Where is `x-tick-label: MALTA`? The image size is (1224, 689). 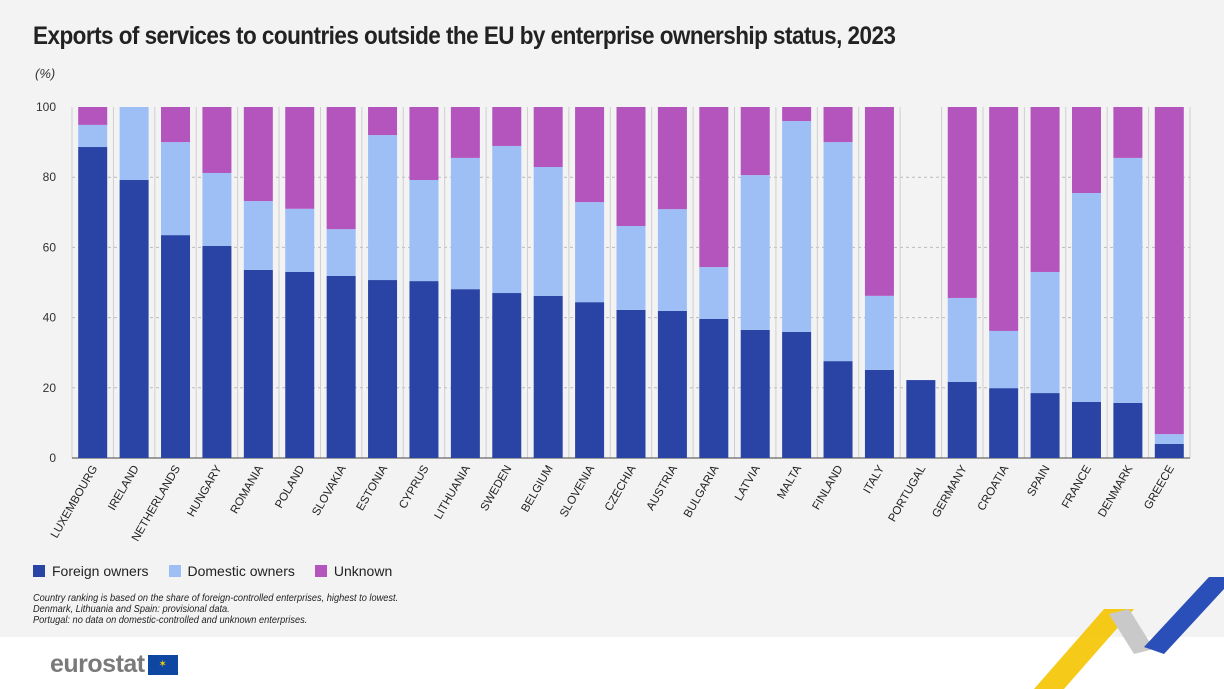 x-tick-label: MALTA is located at coordinates (790, 482).